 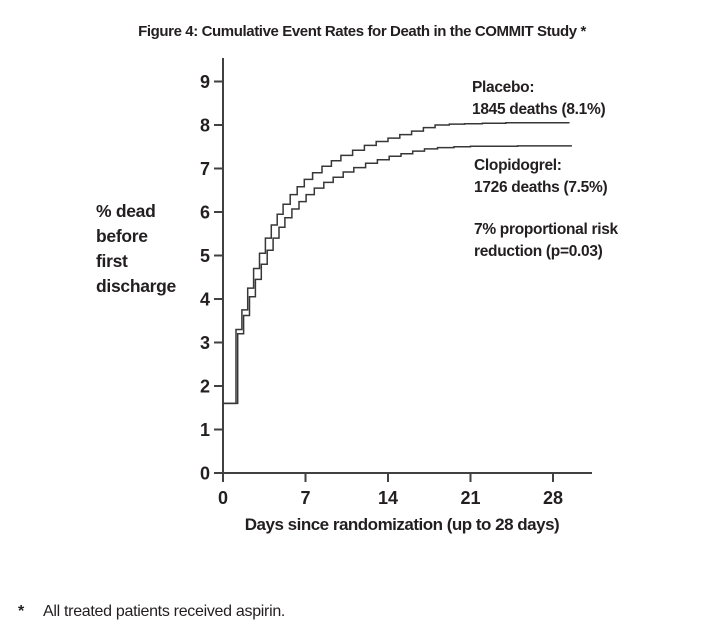 I want to click on risk-reduction-line-1: 7% proportional risk, so click(x=546, y=229).